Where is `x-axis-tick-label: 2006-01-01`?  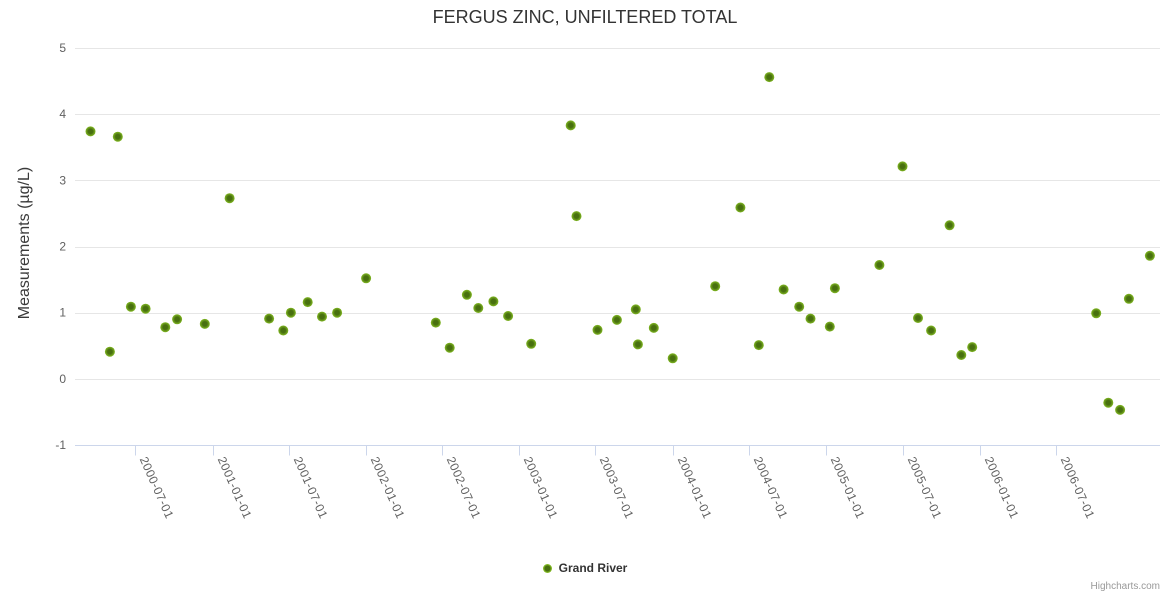
x-axis-tick-label: 2006-01-01 is located at coordinates (1002, 488).